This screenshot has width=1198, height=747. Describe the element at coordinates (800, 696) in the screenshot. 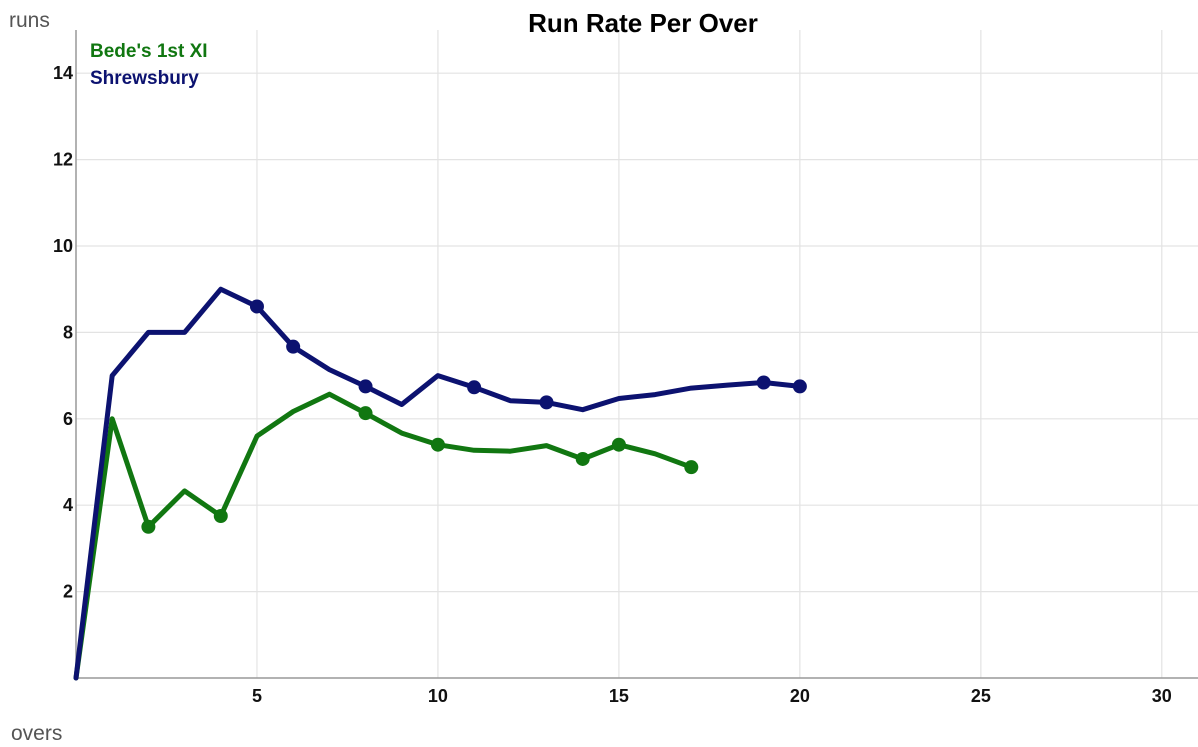

I see `x-tick-label: 20` at that location.